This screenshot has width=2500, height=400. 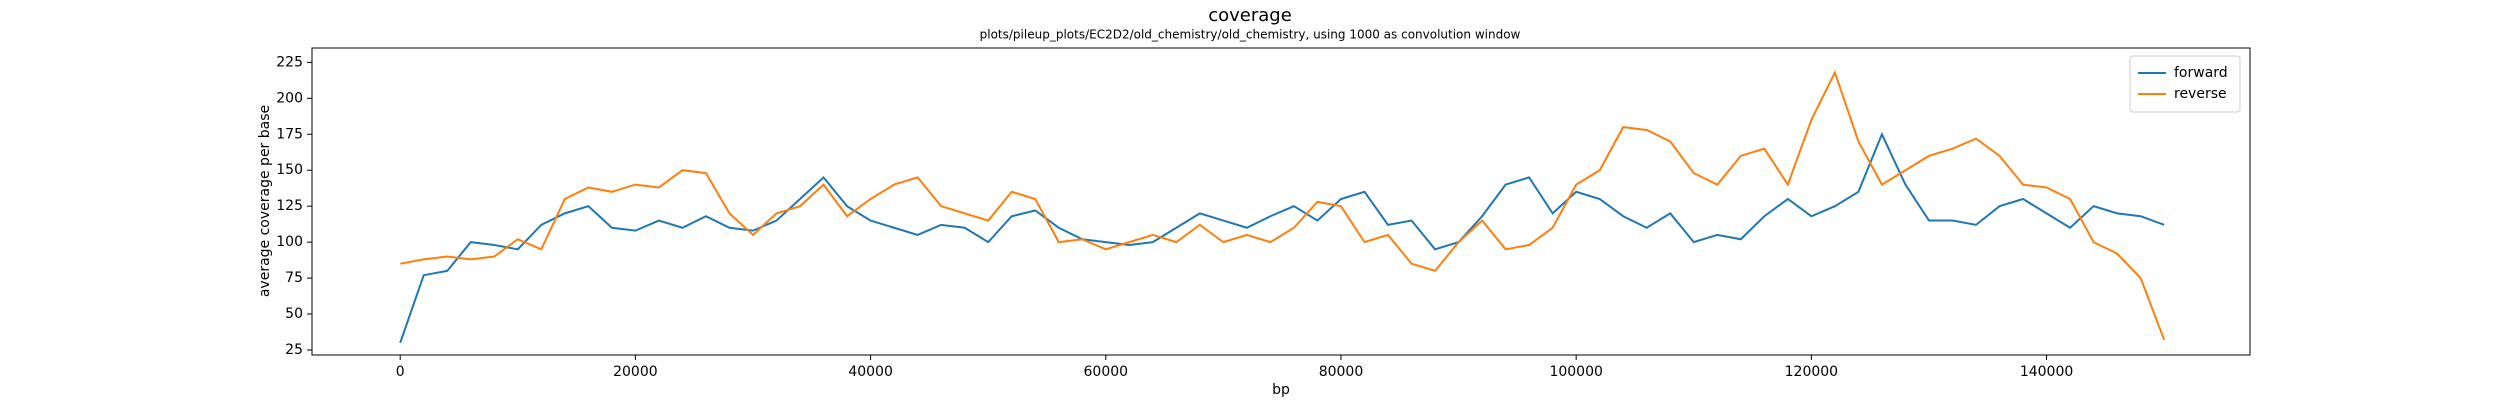 What do you see at coordinates (289, 62) in the screenshot?
I see `y-tick-label: 225` at bounding box center [289, 62].